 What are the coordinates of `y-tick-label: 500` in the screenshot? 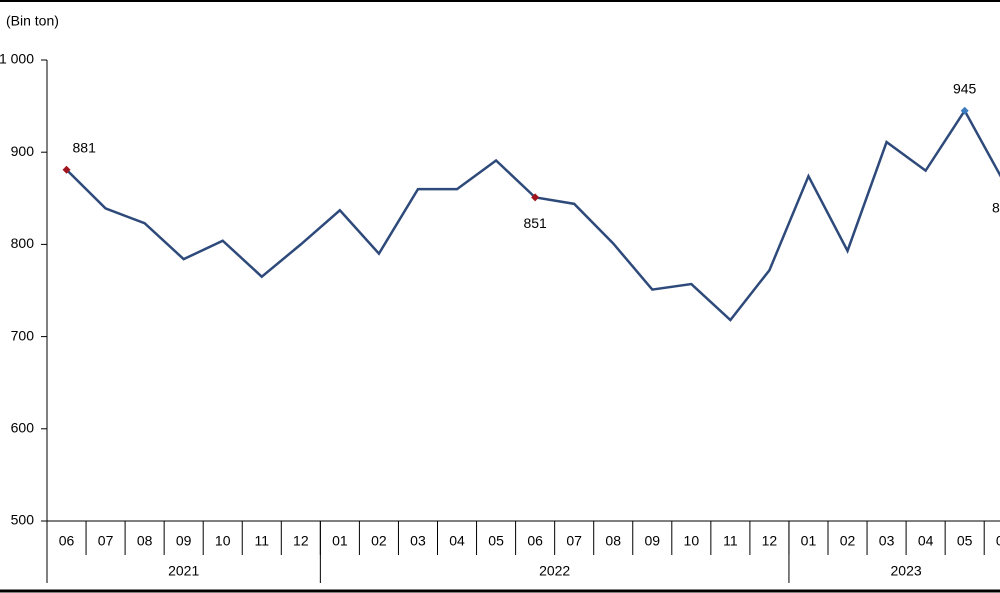 It's located at (23, 520).